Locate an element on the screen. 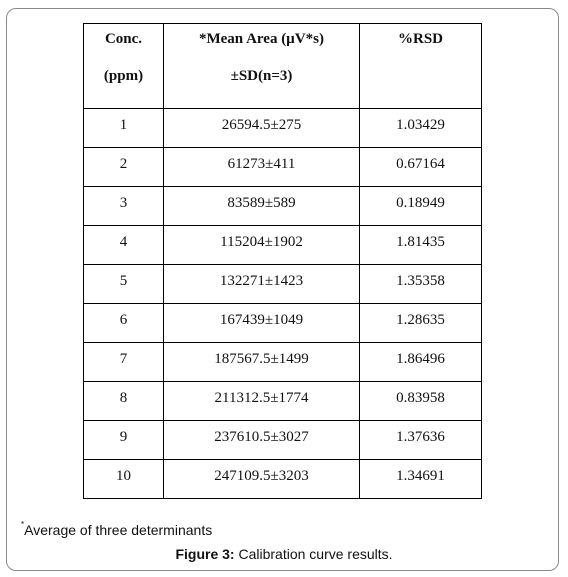 This screenshot has width=568, height=577. cell-rsd: 1.03429 is located at coordinates (420, 128).